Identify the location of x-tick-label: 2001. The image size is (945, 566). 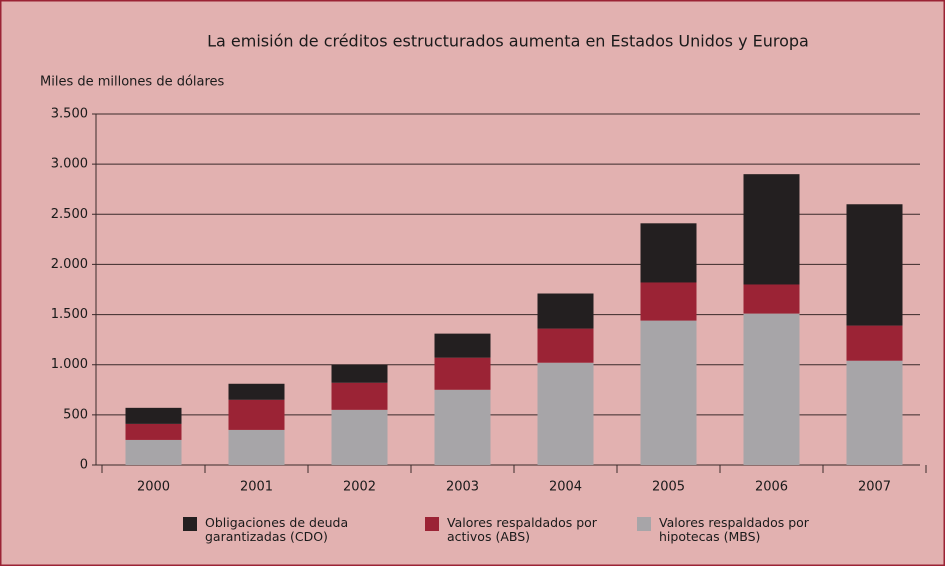
(256, 487).